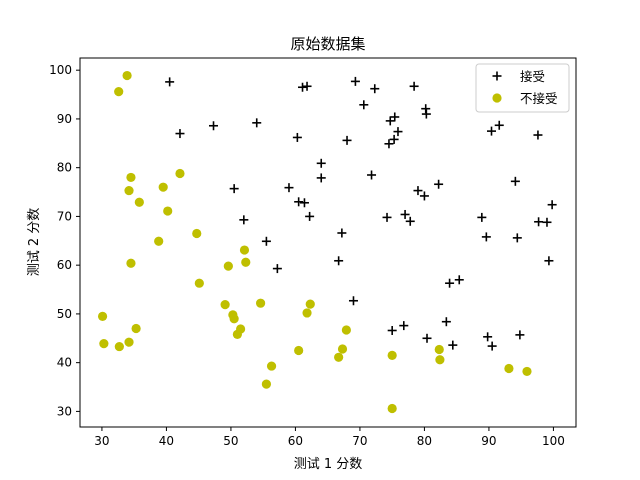 This screenshot has height=480, width=640. What do you see at coordinates (60, 70) in the screenshot?
I see `y-tick-label: 100` at bounding box center [60, 70].